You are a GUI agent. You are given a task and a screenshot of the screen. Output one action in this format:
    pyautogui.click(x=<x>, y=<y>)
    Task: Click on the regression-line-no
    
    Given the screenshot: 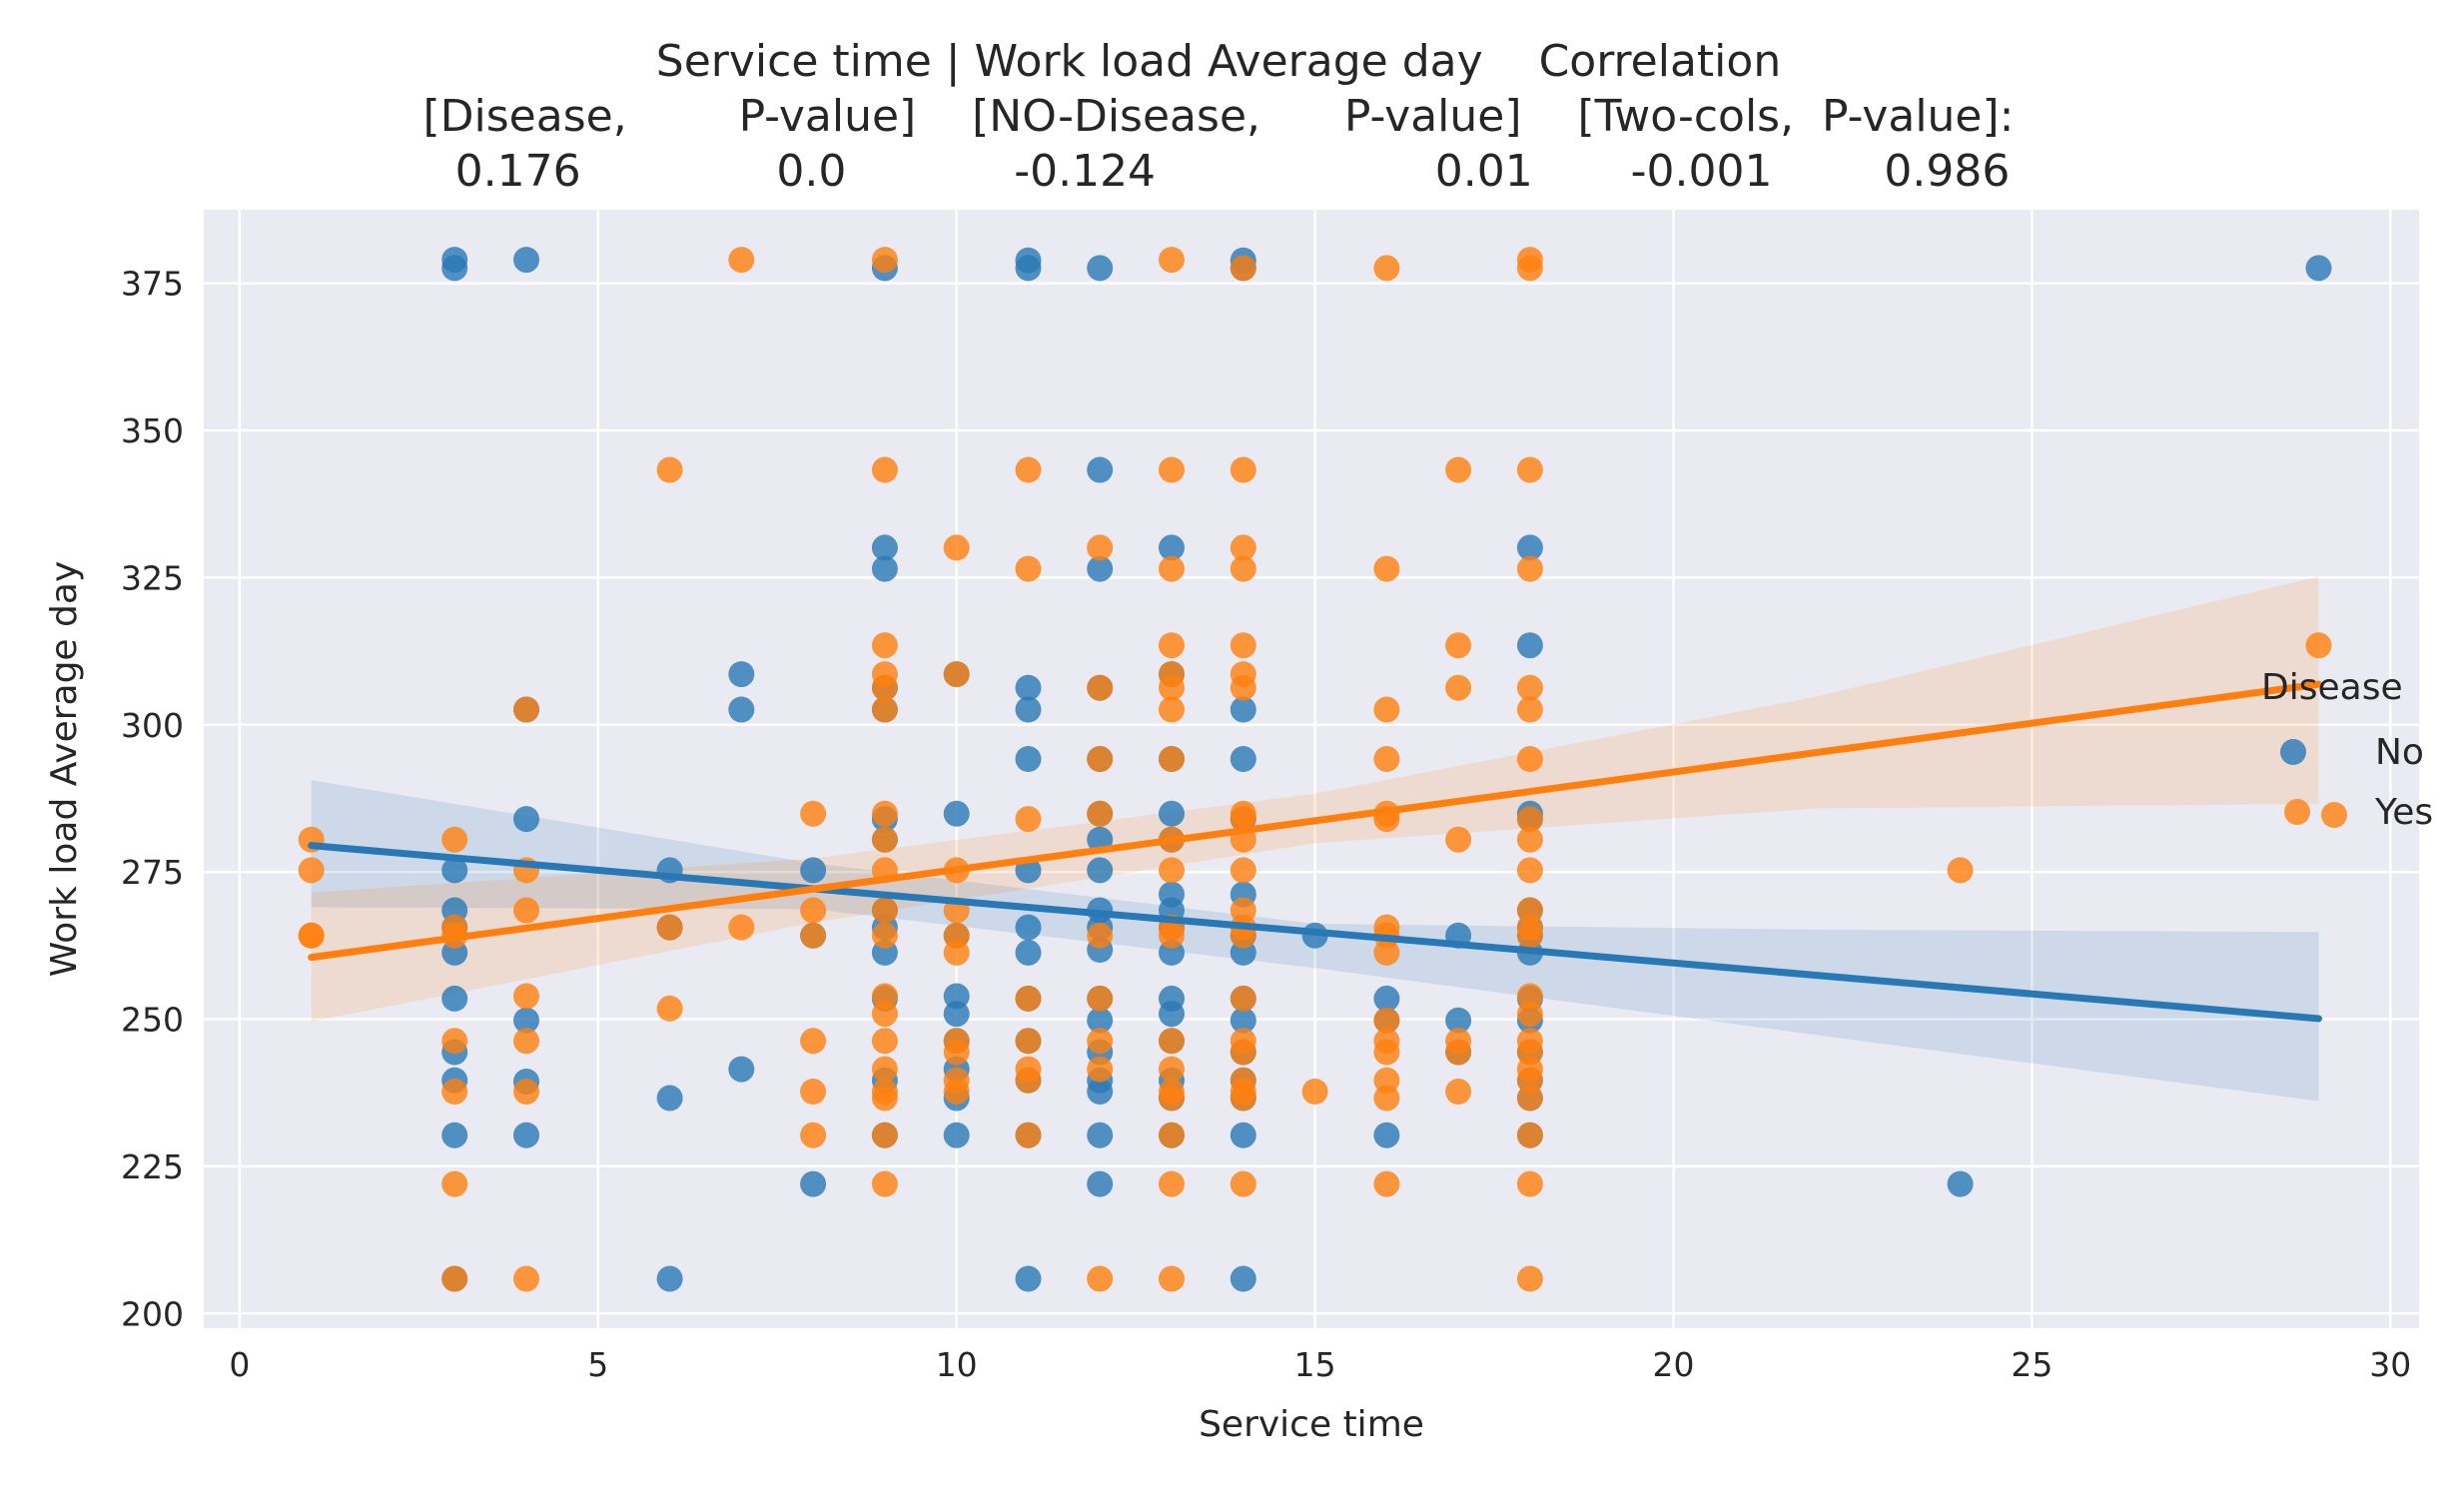 What is the action you would take?
    pyautogui.click(x=1316, y=932)
    